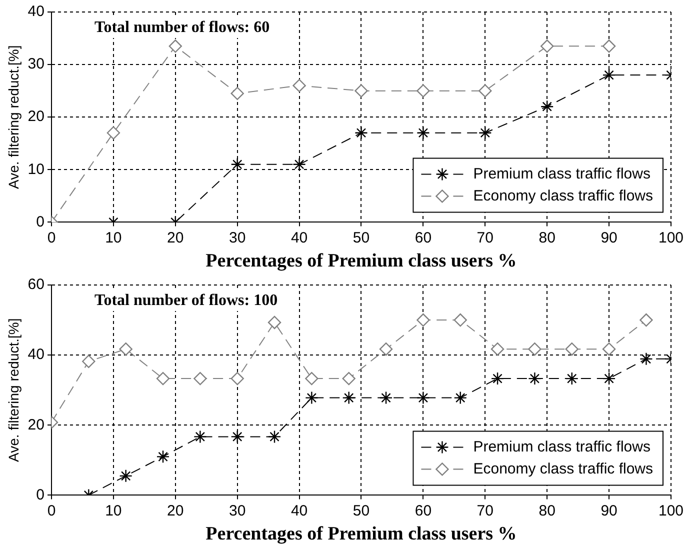 The height and width of the screenshot is (546, 693). I want to click on annotation: Total number of flows: 60, so click(182, 27).